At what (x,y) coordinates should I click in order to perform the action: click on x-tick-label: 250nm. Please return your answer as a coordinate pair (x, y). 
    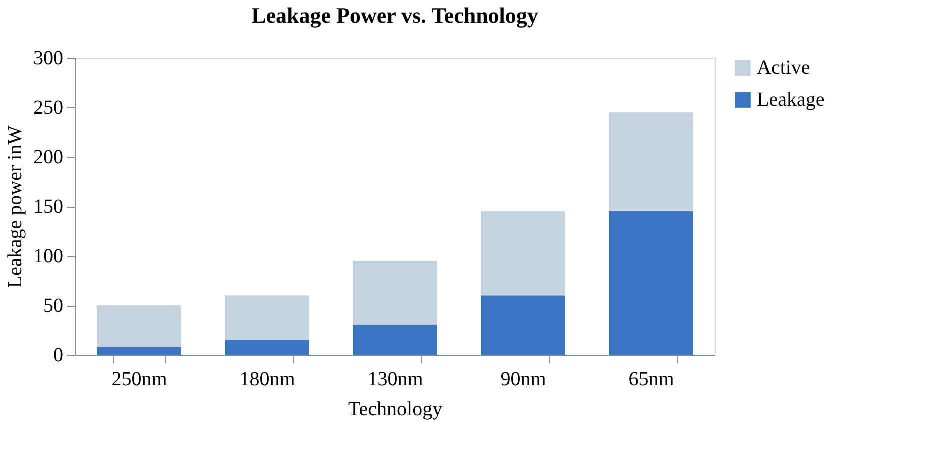
    Looking at the image, I should click on (140, 379).